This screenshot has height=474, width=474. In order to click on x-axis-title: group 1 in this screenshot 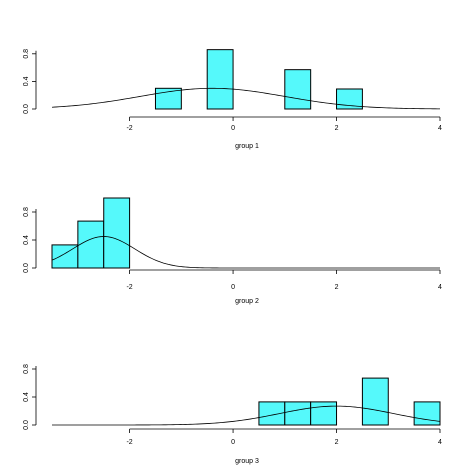, I will do `click(247, 146)`.